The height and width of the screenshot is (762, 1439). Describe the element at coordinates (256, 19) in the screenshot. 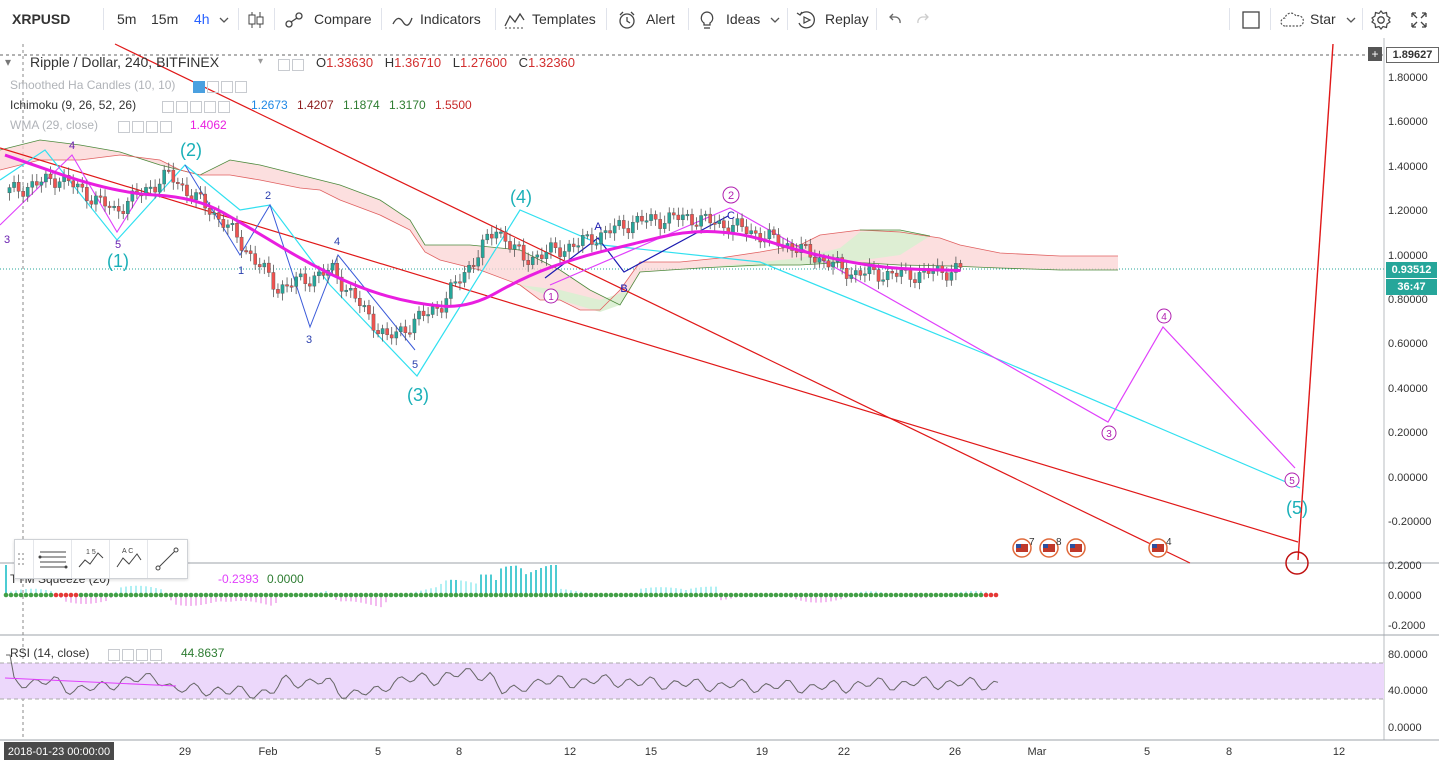

I see `chart-type-candles-icon` at that location.